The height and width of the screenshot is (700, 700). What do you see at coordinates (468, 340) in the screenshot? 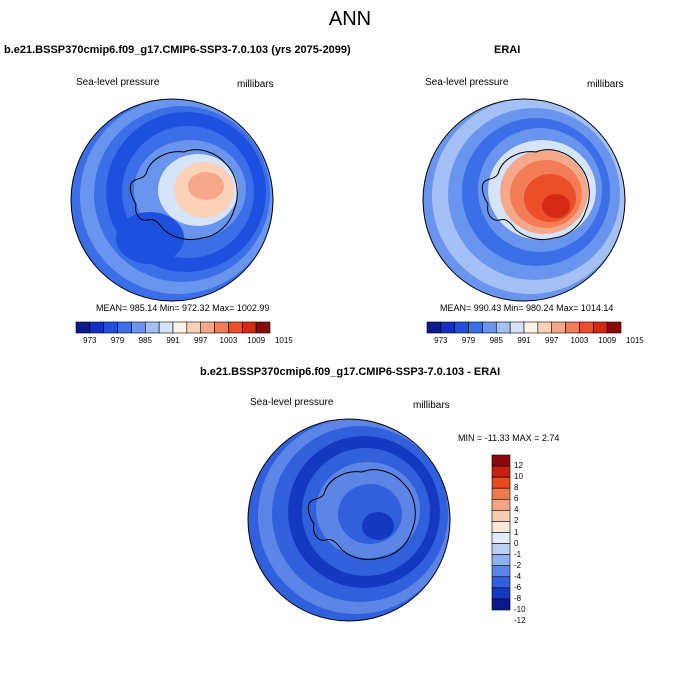
I see `obs-colorbar-tick-label: 979` at bounding box center [468, 340].